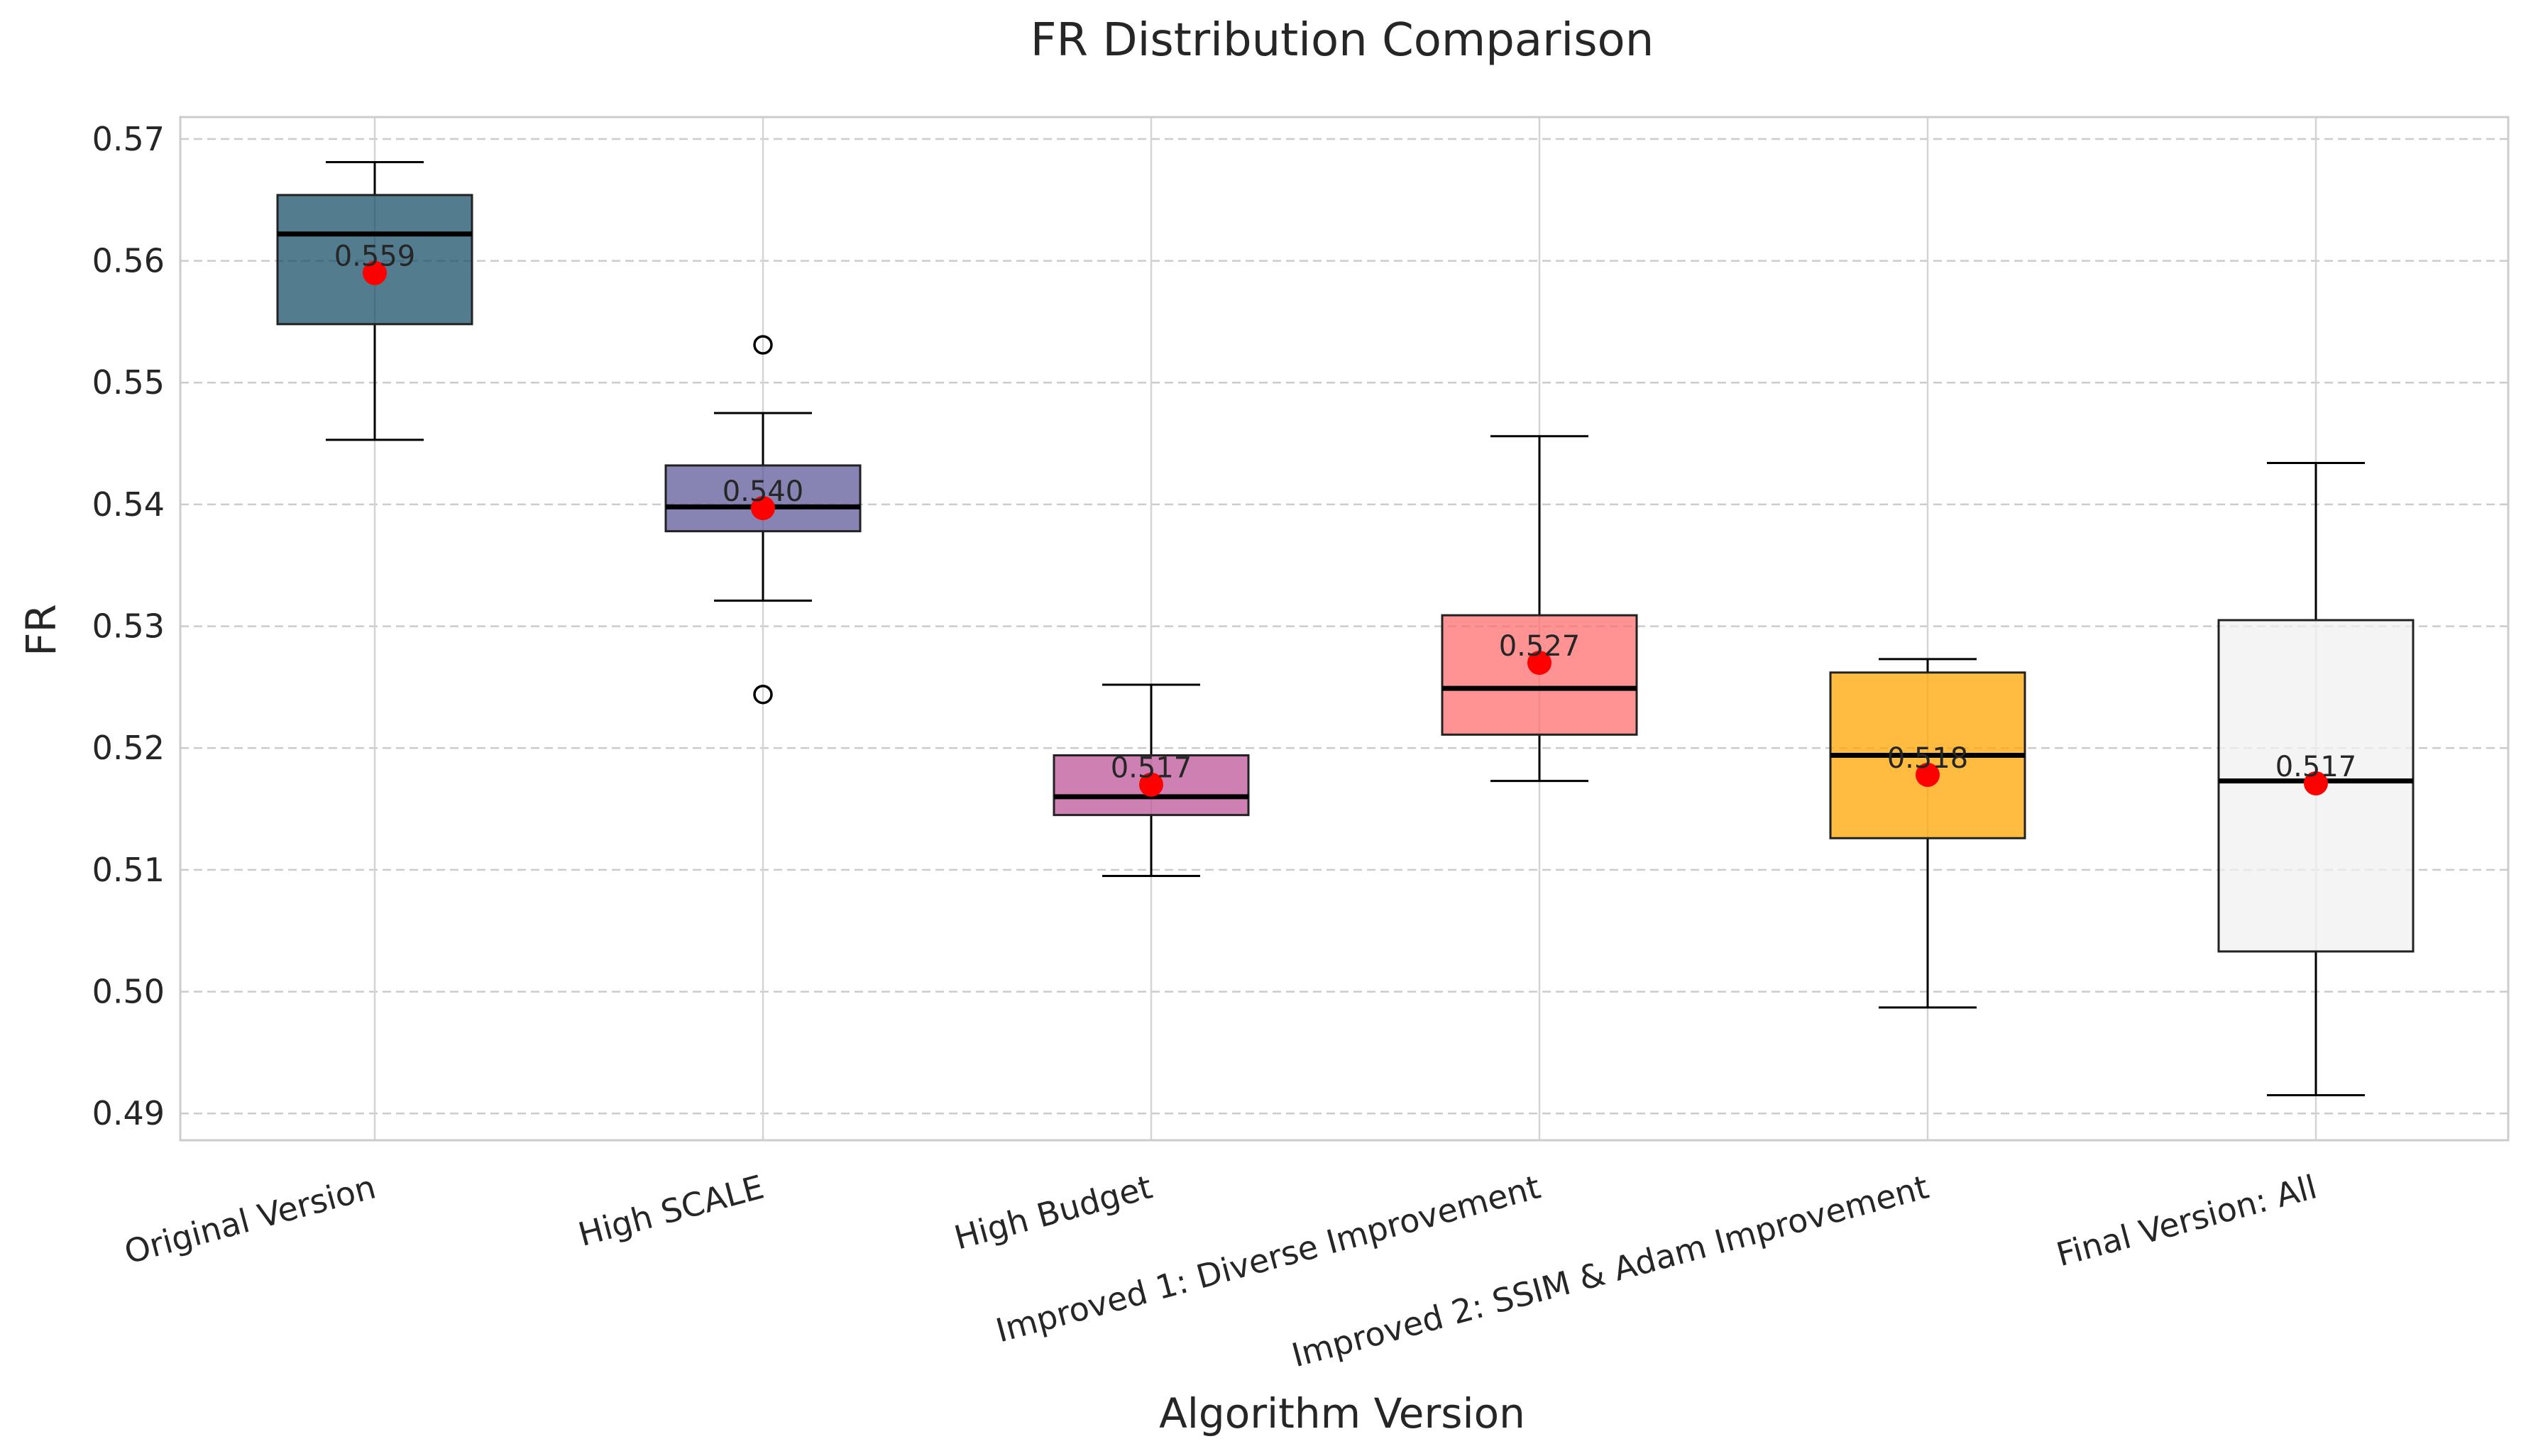 This screenshot has height=1456, width=2521. I want to click on y-axis-label: FR, so click(41, 630).